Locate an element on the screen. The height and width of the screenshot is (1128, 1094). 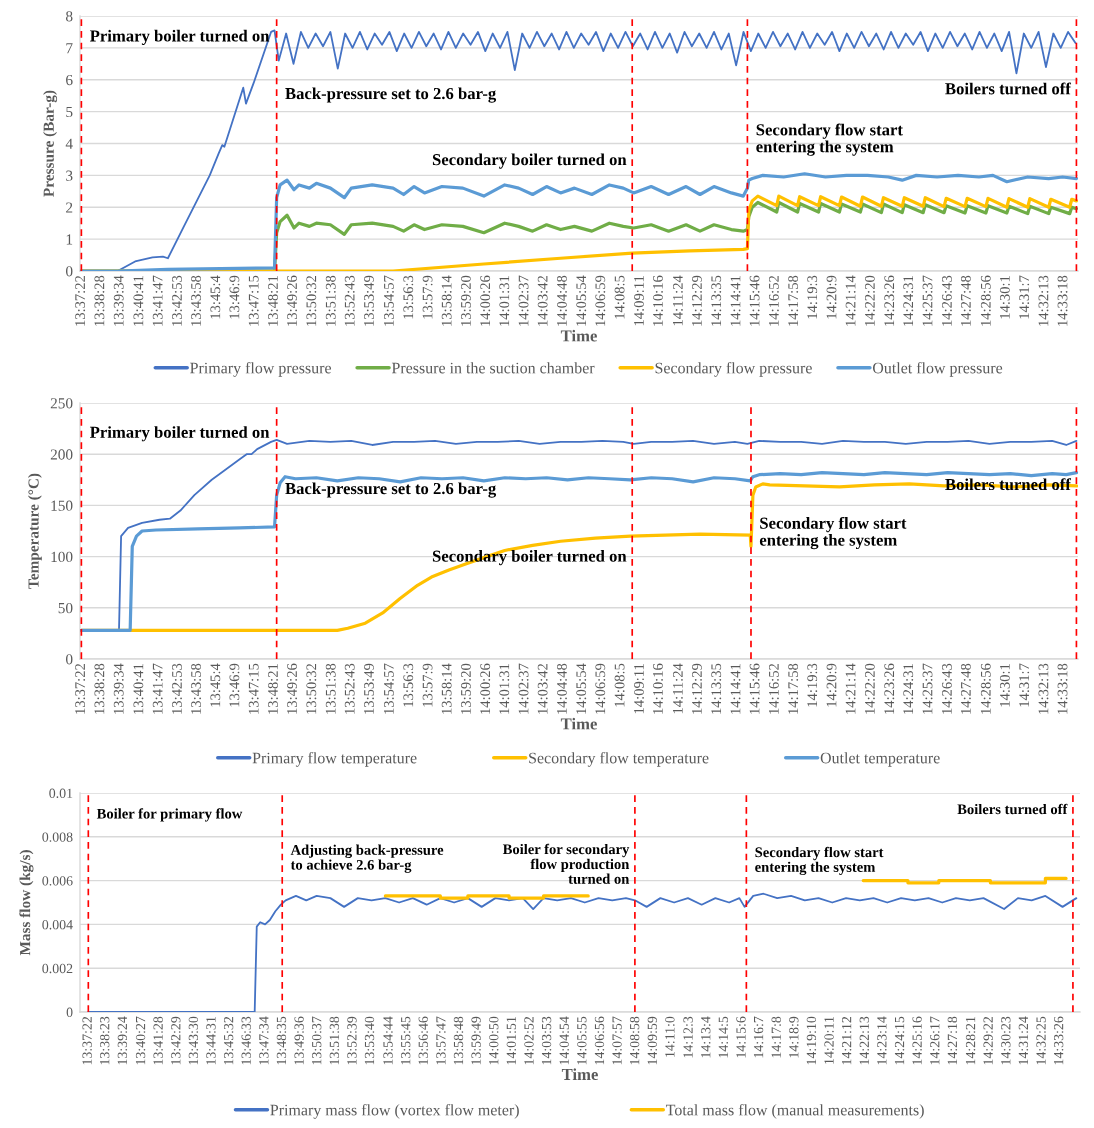
x-tick-label: 14:05:54 is located at coordinates (581, 688).